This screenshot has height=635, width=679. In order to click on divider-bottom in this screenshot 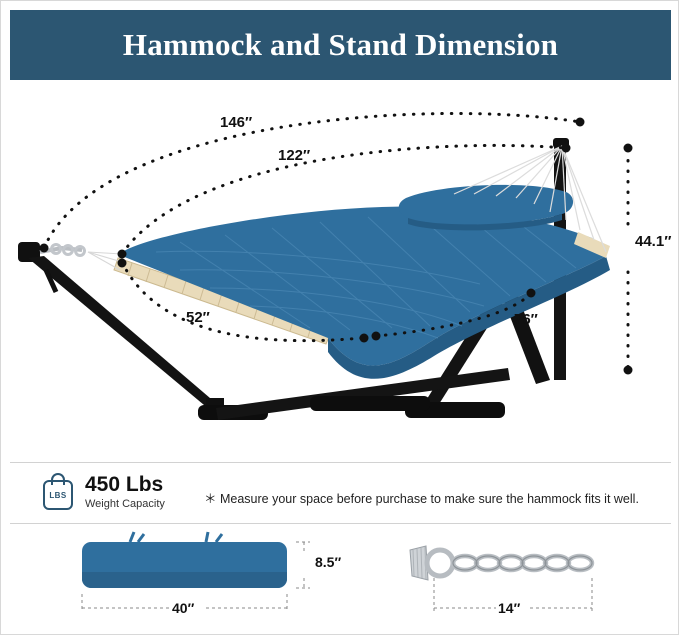, I will do `click(340, 523)`.